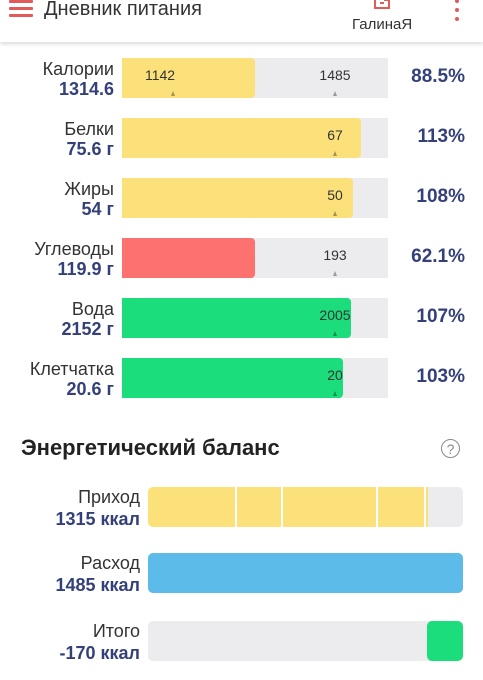  What do you see at coordinates (89, 129) in the screenshot?
I see `nutrient-label: Белки` at bounding box center [89, 129].